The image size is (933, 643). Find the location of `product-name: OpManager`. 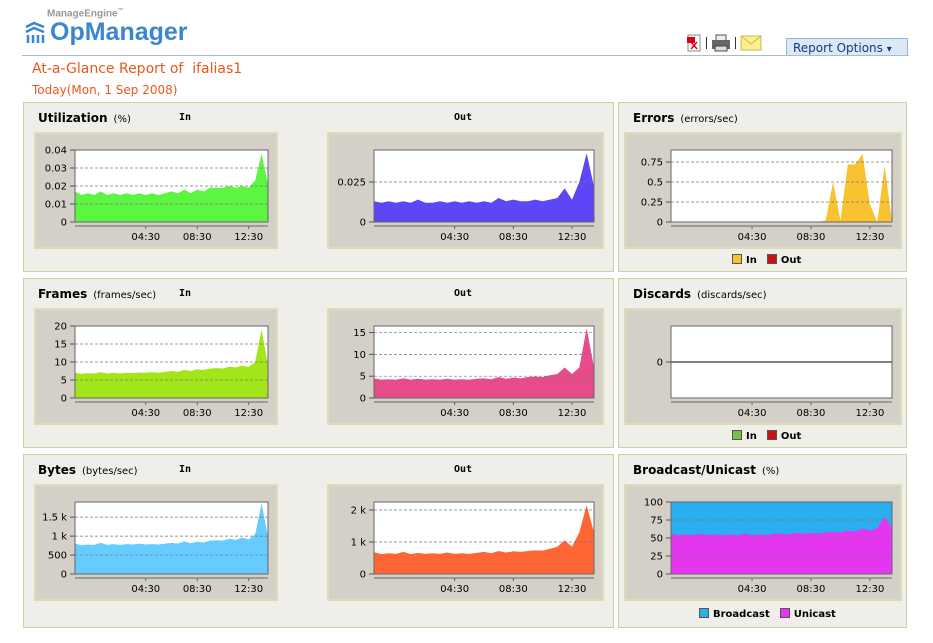

product-name: OpManager is located at coordinates (119, 32).